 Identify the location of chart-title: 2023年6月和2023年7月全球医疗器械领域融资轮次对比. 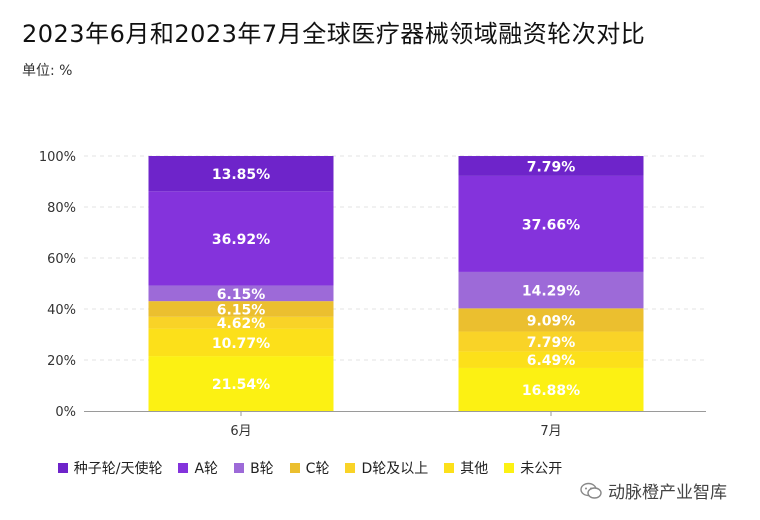
(334, 34).